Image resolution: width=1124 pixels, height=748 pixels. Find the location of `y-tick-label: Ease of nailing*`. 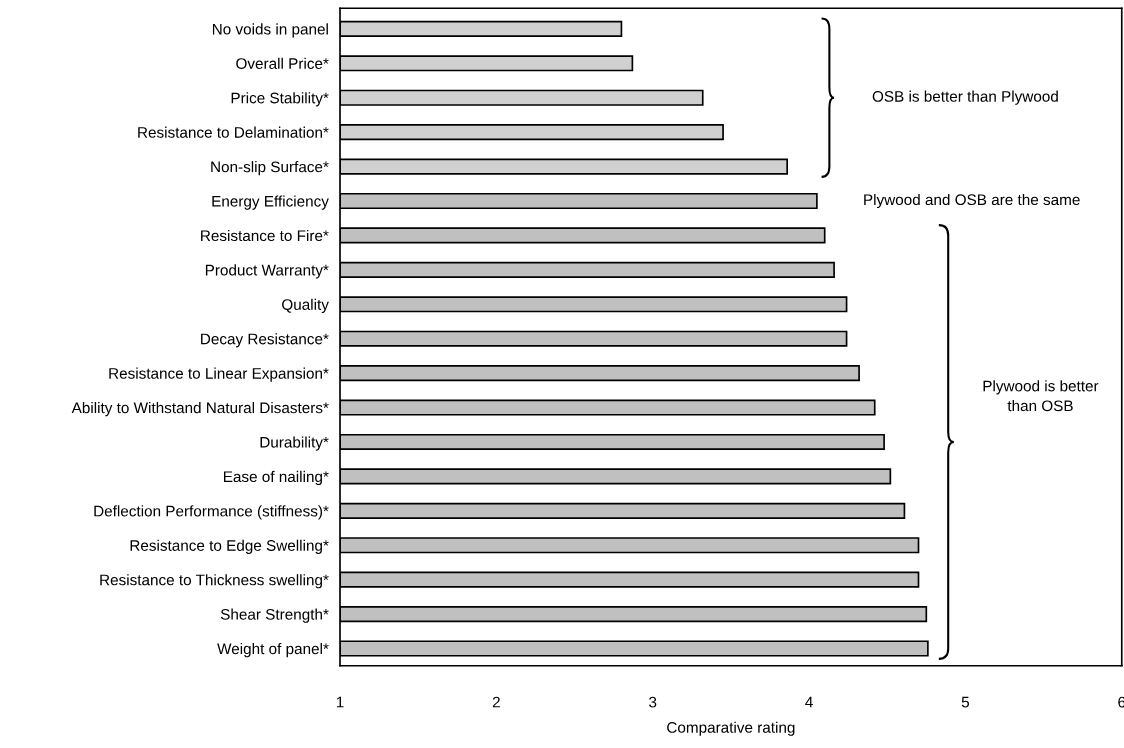

y-tick-label: Ease of nailing* is located at coordinates (276, 478).